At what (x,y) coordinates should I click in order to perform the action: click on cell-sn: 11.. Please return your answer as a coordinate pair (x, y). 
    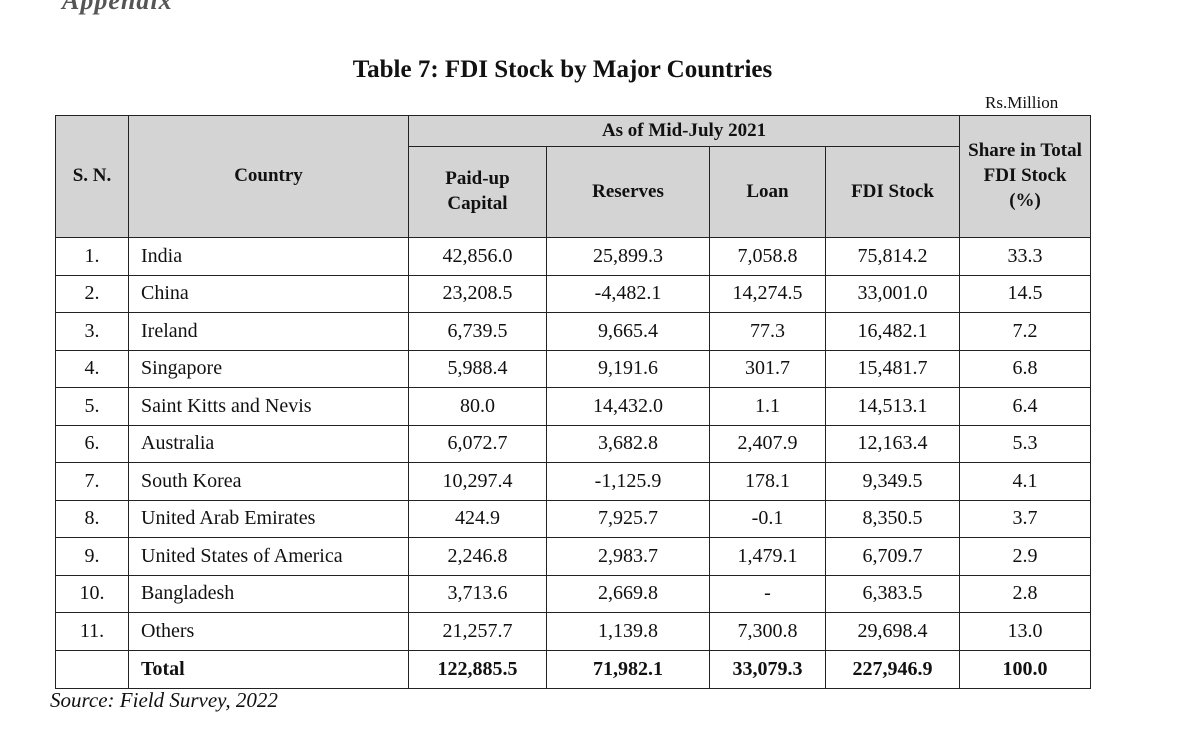
    Looking at the image, I should click on (92, 631).